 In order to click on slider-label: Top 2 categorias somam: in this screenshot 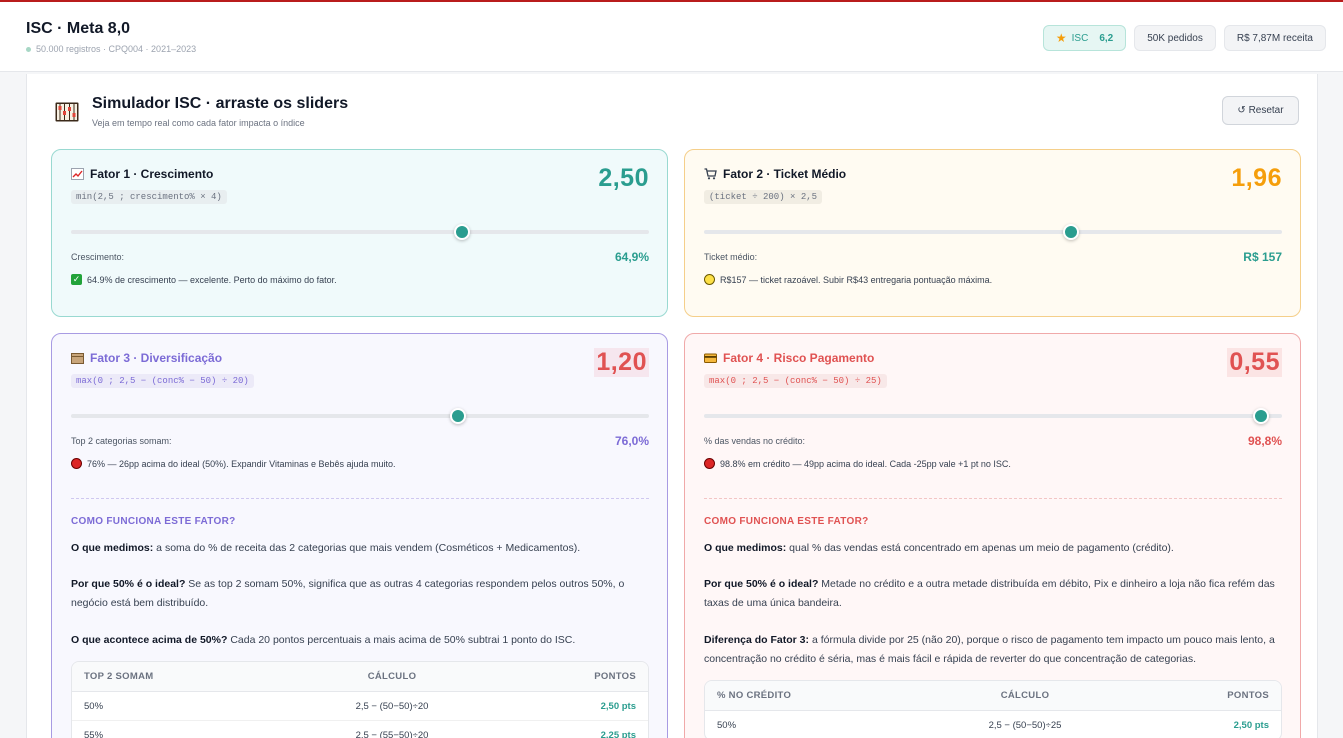, I will do `click(121, 441)`.